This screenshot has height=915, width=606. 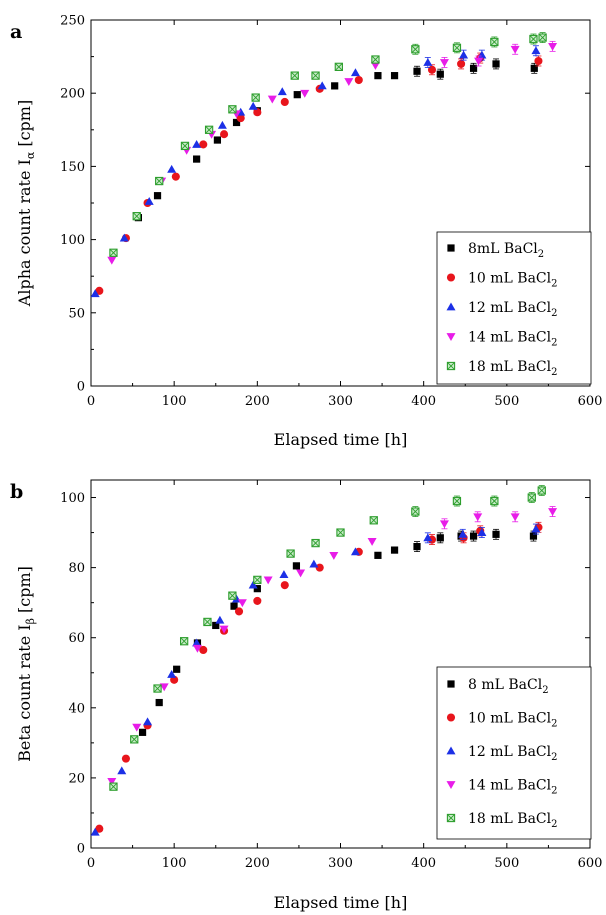 What do you see at coordinates (423, 401) in the screenshot?
I see `x-tick-label: 400` at bounding box center [423, 401].